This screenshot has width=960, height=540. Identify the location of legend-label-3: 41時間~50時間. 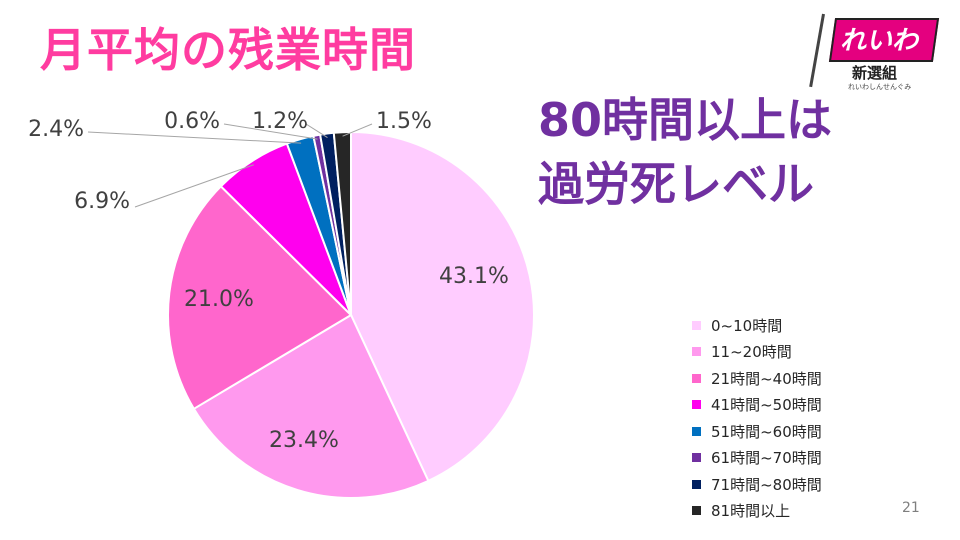
(766, 405).